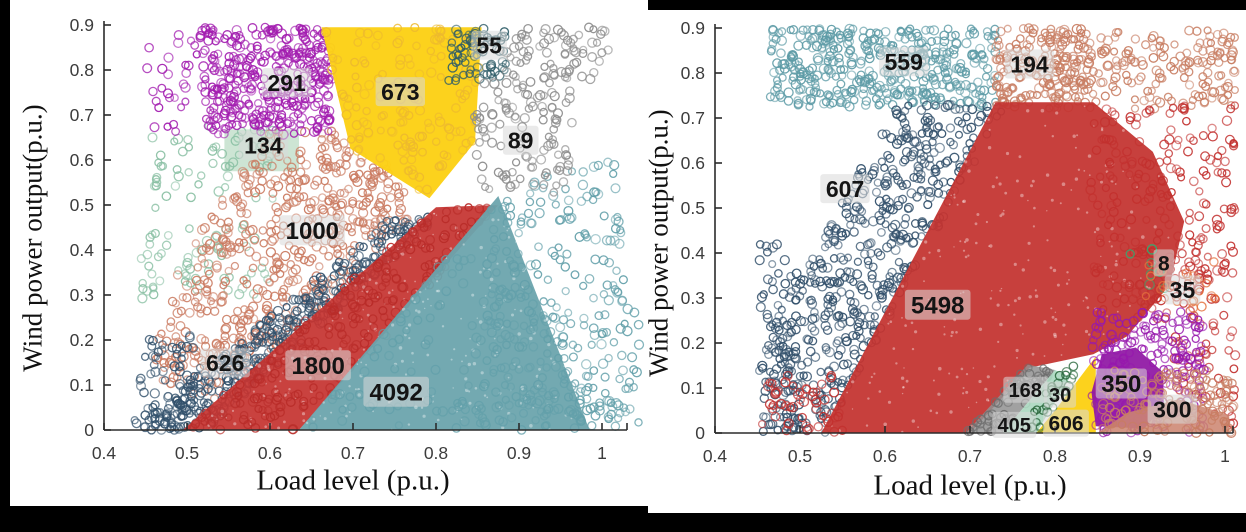 This screenshot has height=532, width=1246. Describe the element at coordinates (1121, 384) in the screenshot. I see `cluster-label-purple-350: 350` at that location.